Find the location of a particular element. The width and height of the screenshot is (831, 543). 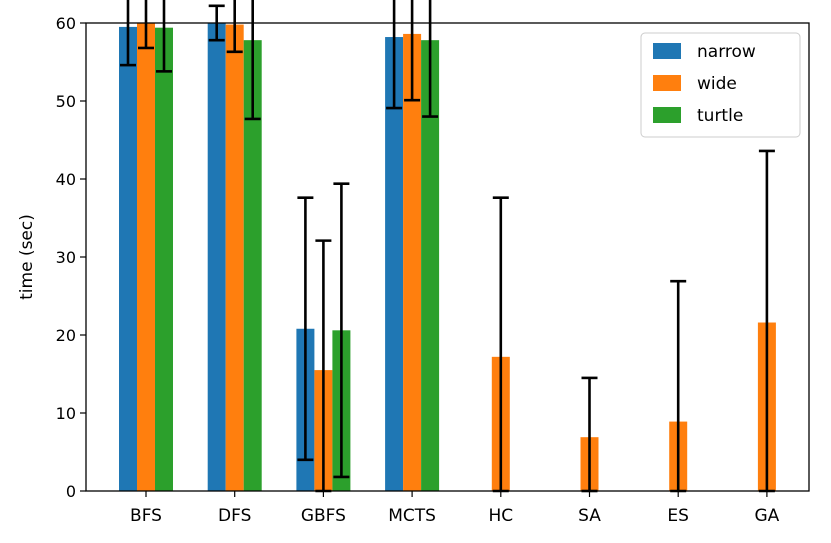

y-axis-label: time (sec) is located at coordinates (27, 257).